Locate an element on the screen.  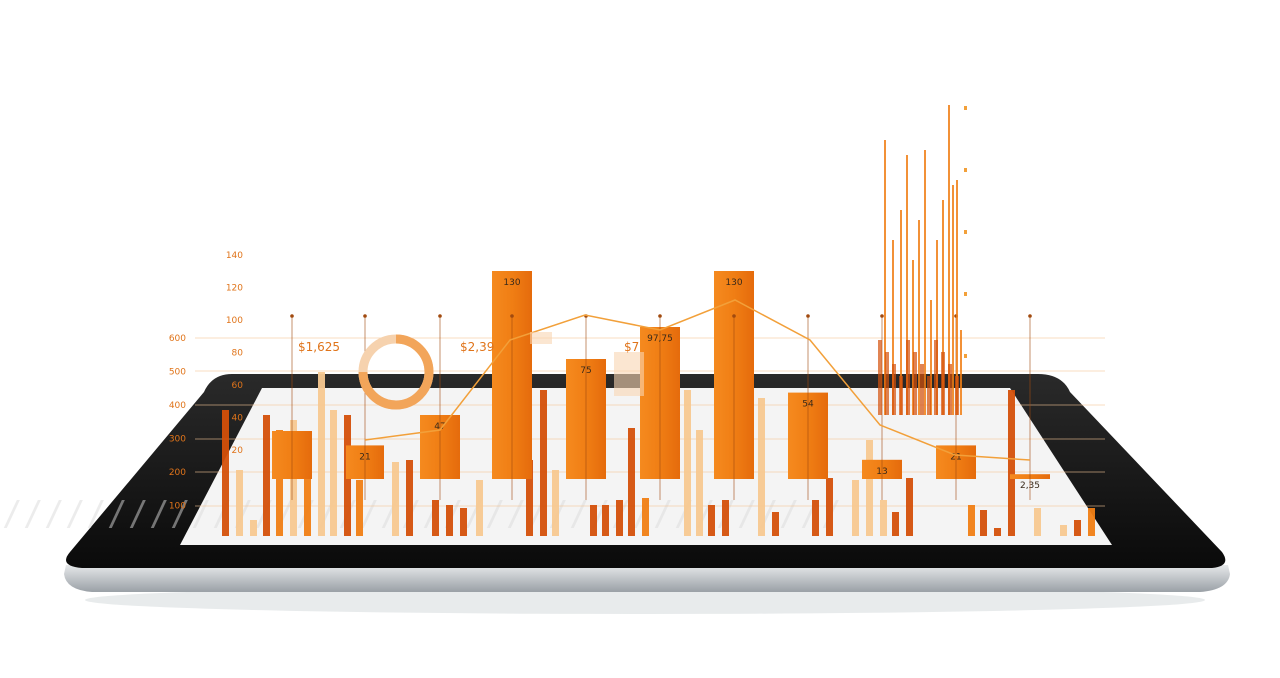
spike-axis-ticks is located at coordinates (965, 232).